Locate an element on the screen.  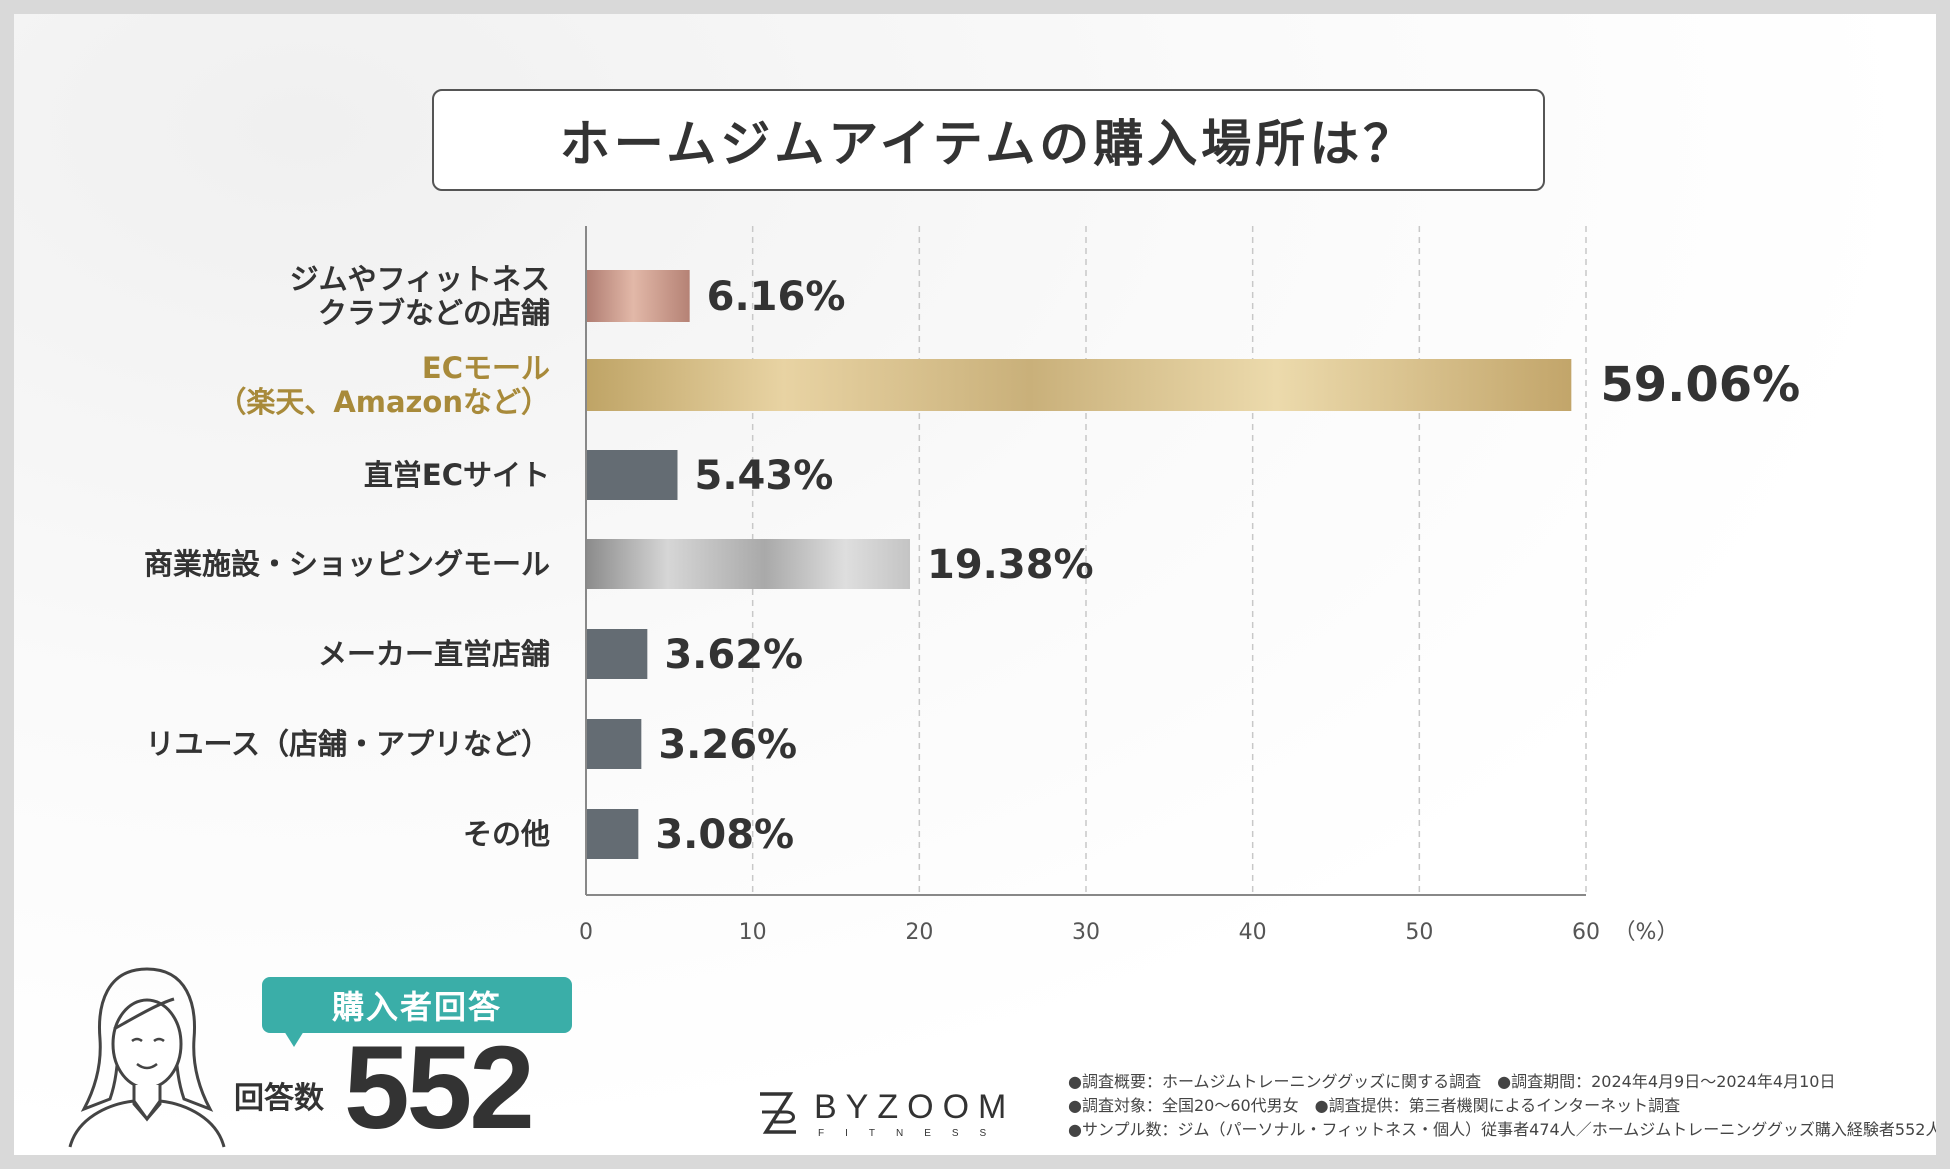
category-label: 商業施設・ショッピングモール is located at coordinates (347, 564).